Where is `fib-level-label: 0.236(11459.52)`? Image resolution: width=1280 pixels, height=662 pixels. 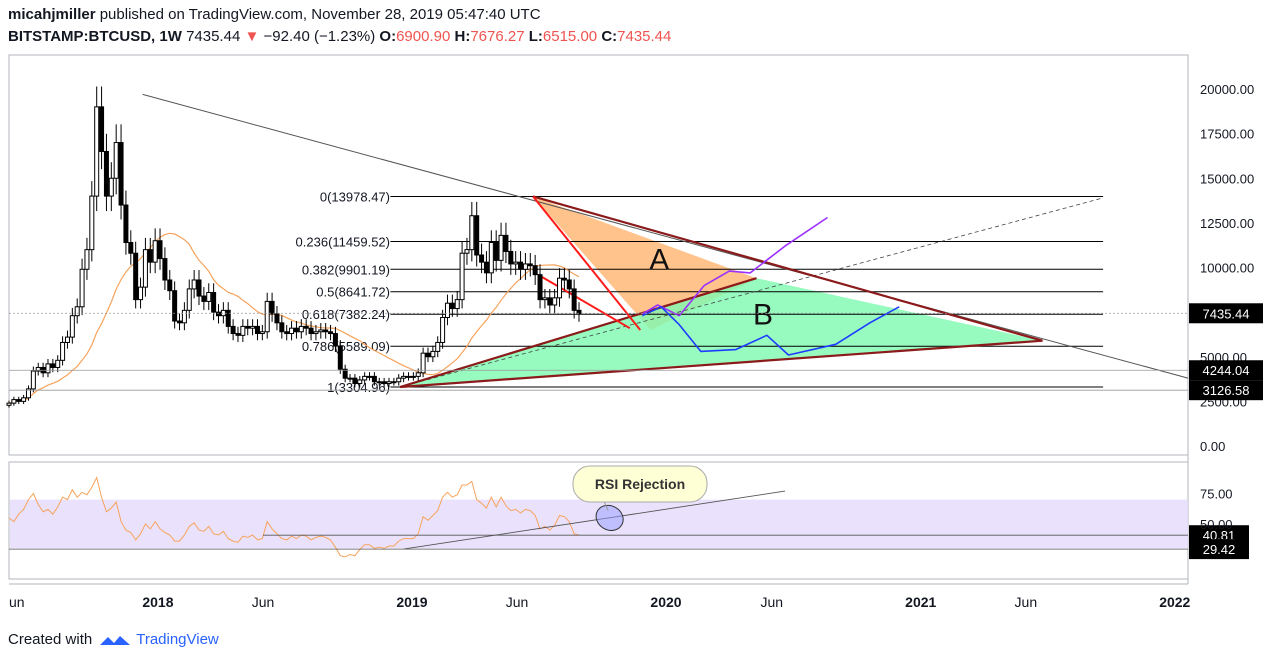
fib-level-label: 0.236(11459.52) is located at coordinates (343, 241).